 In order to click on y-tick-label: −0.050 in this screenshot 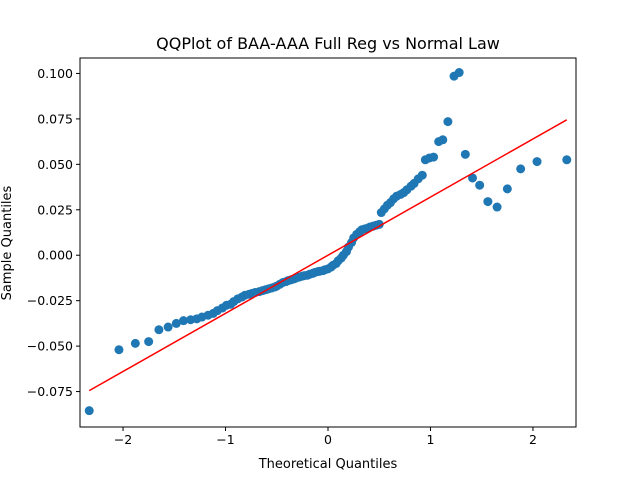, I will do `click(50, 346)`.